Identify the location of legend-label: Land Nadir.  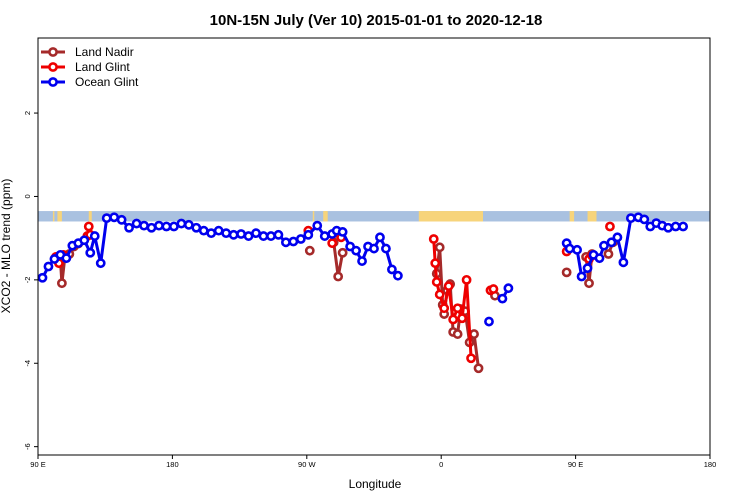
(104, 52).